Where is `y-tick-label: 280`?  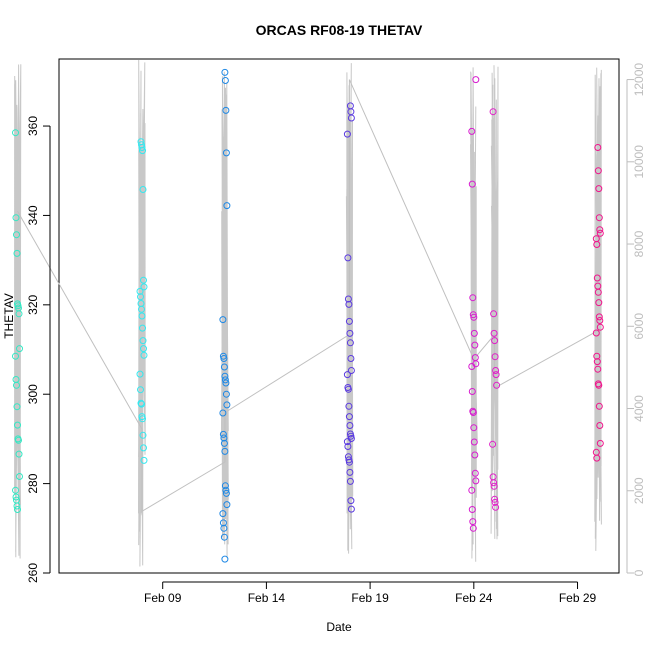 y-tick-label: 280 is located at coordinates (33, 483).